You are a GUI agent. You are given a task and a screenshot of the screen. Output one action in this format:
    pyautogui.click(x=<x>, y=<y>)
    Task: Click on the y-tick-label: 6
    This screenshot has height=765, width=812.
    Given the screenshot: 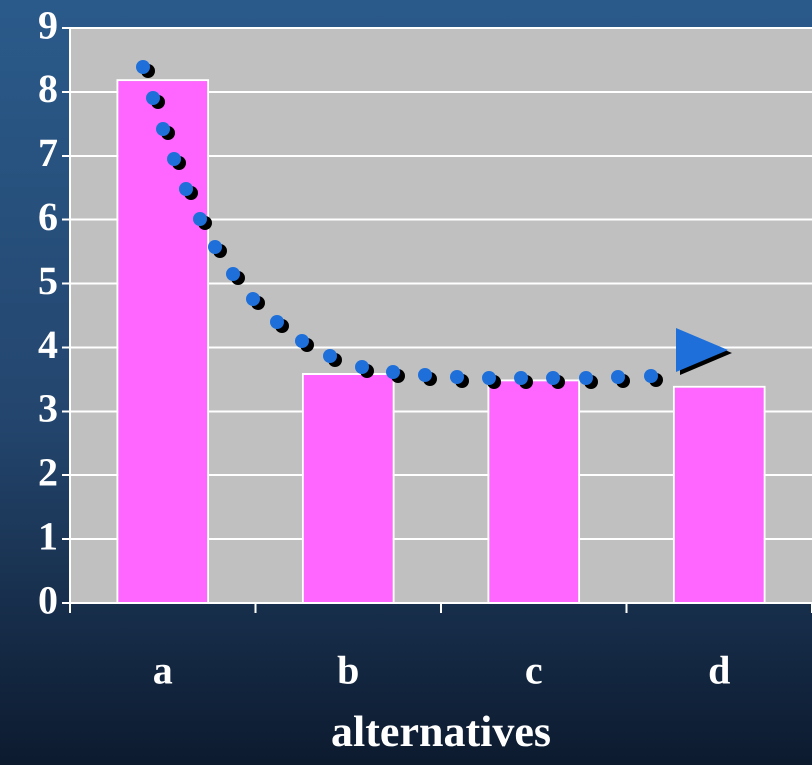 What is the action you would take?
    pyautogui.click(x=48, y=216)
    